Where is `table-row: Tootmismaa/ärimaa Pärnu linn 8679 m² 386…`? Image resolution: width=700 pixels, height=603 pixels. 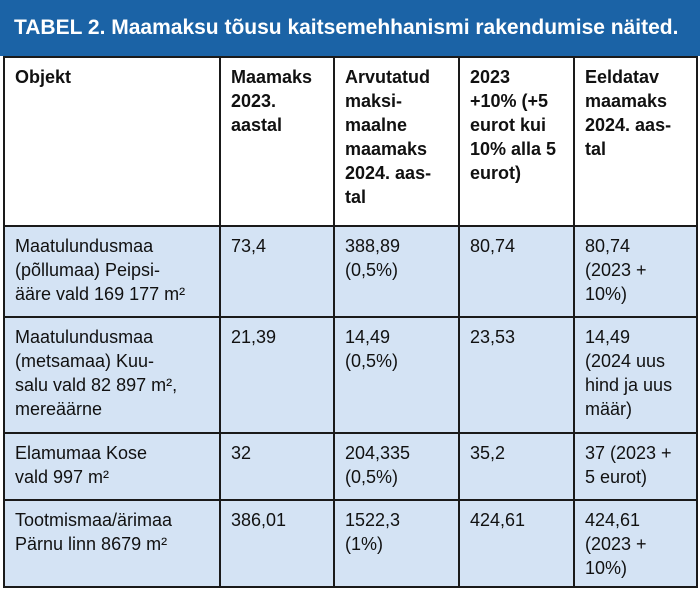
table-row: Tootmismaa/ärimaa Pärnu linn 8679 m² 386… is located at coordinates (350, 543).